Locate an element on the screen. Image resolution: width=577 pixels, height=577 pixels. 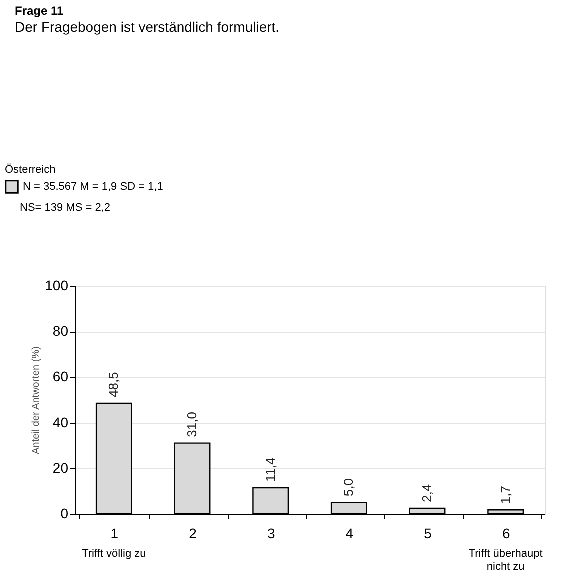
x-tick-label: 1 is located at coordinates (114, 534).